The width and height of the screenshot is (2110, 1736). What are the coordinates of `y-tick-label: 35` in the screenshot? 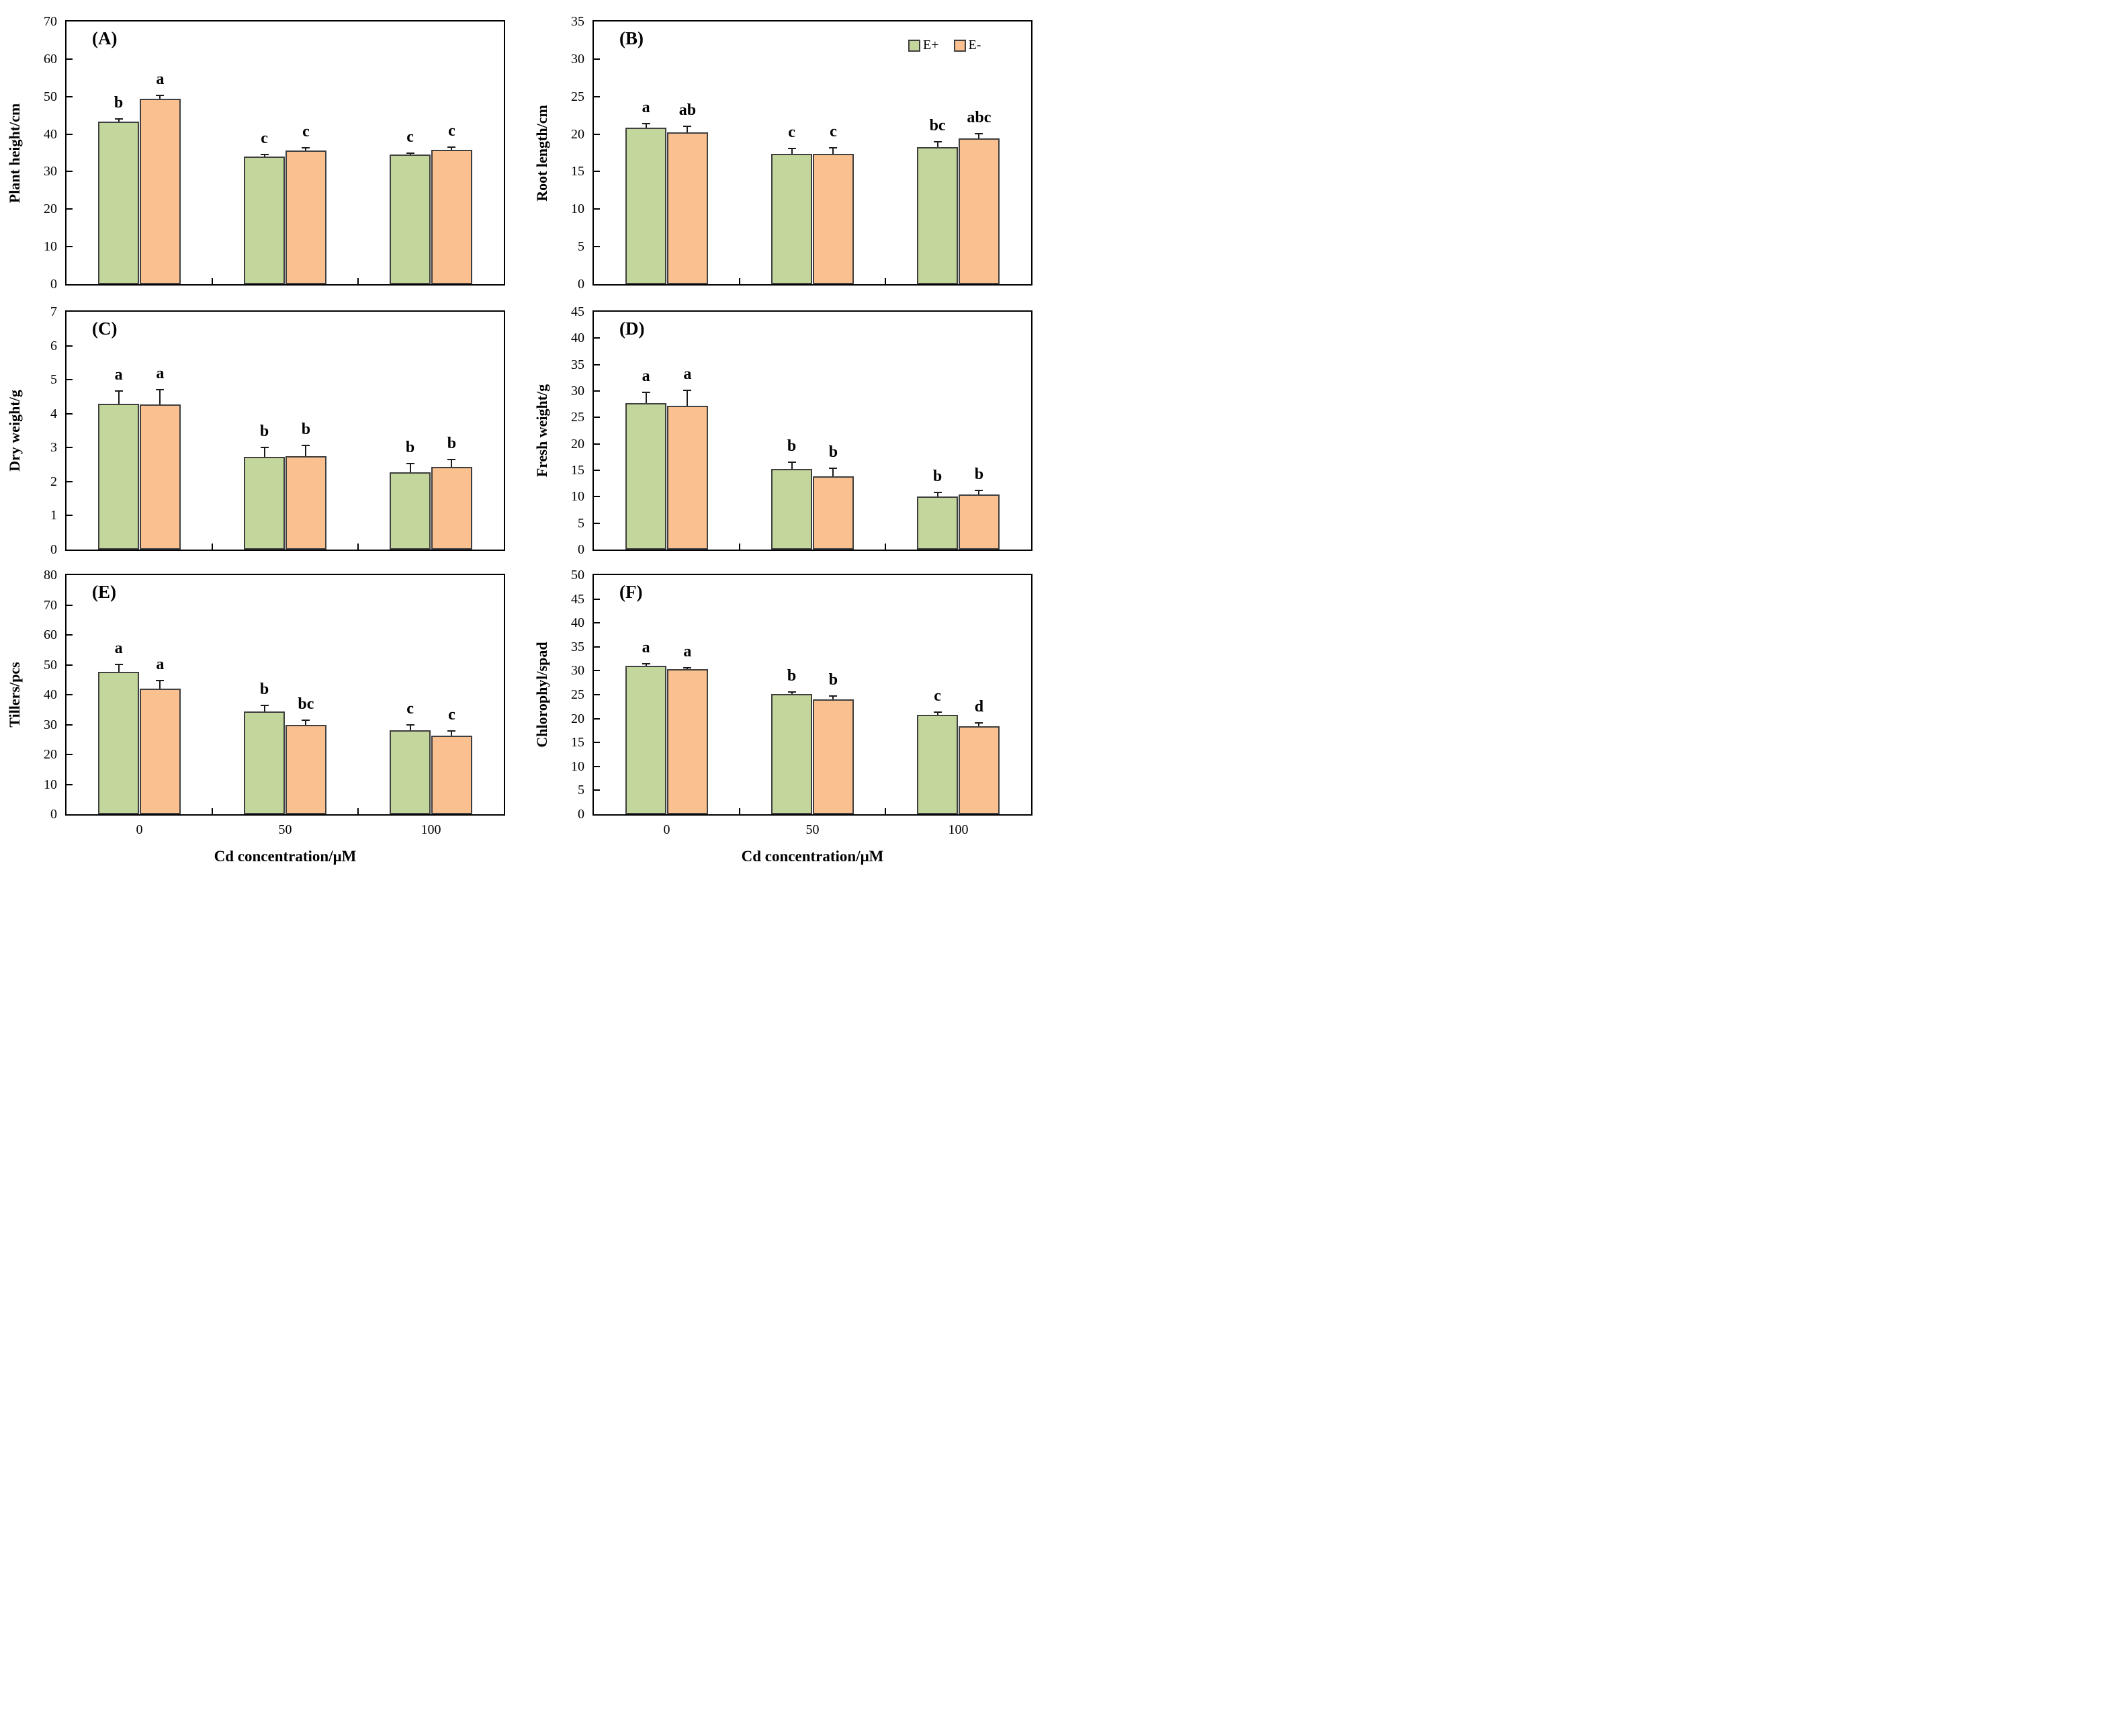 It's located at (577, 365).